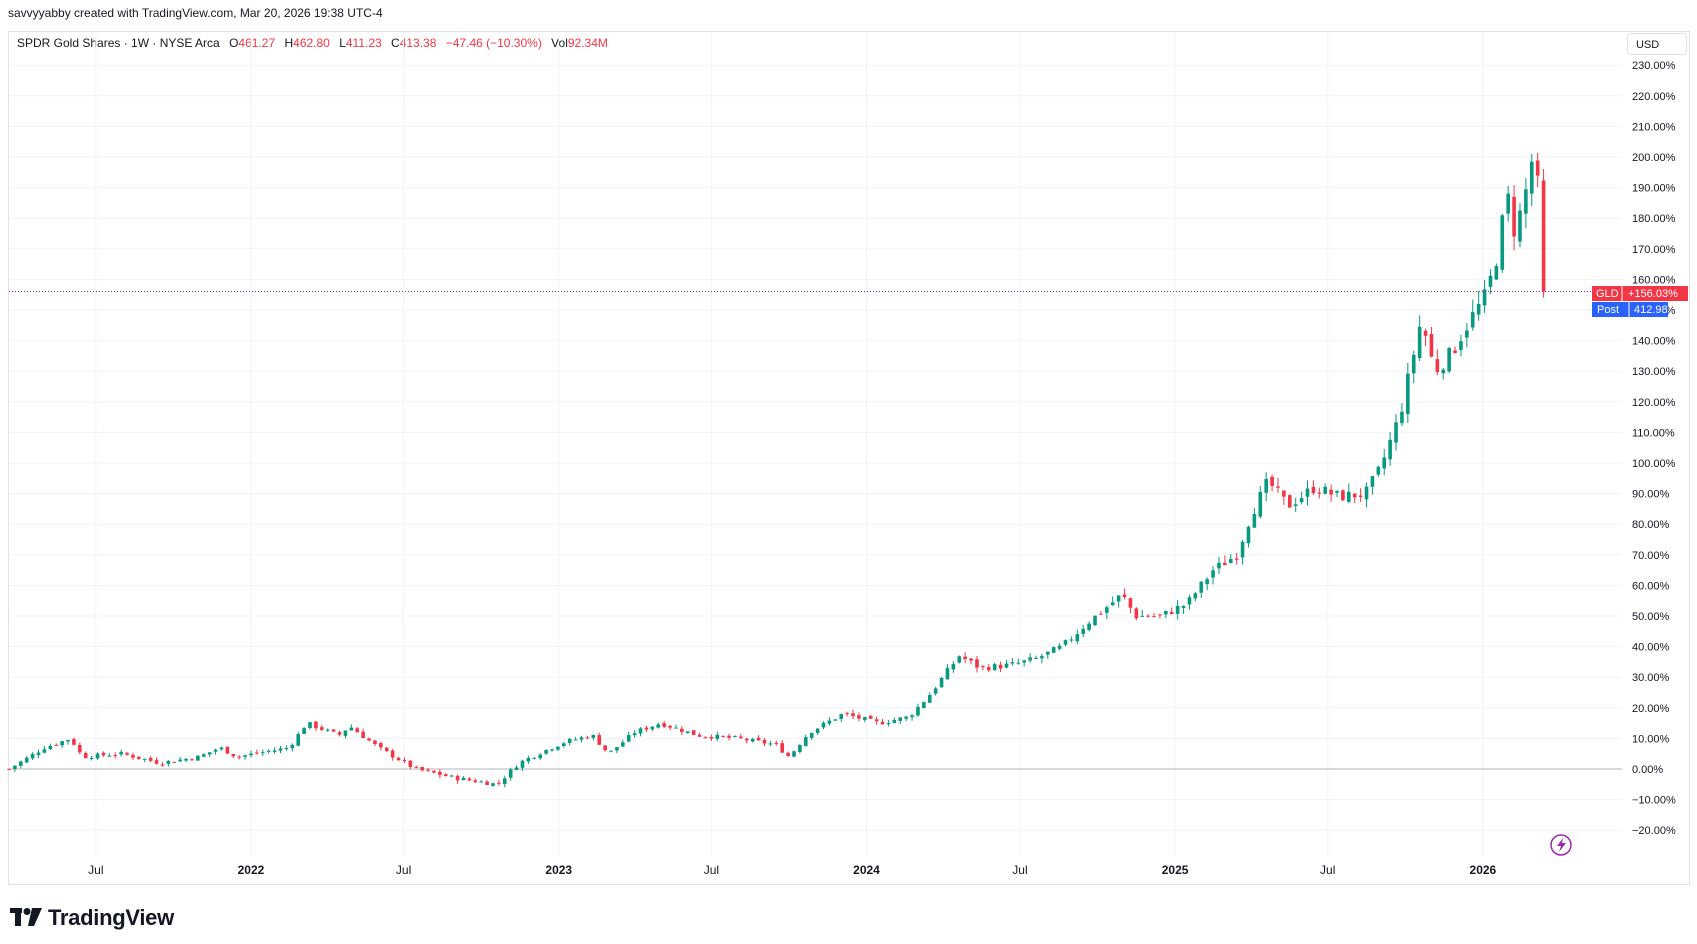 Image resolution: width=1697 pixels, height=944 pixels. Describe the element at coordinates (289, 43) in the screenshot. I see `high-label: H` at that location.